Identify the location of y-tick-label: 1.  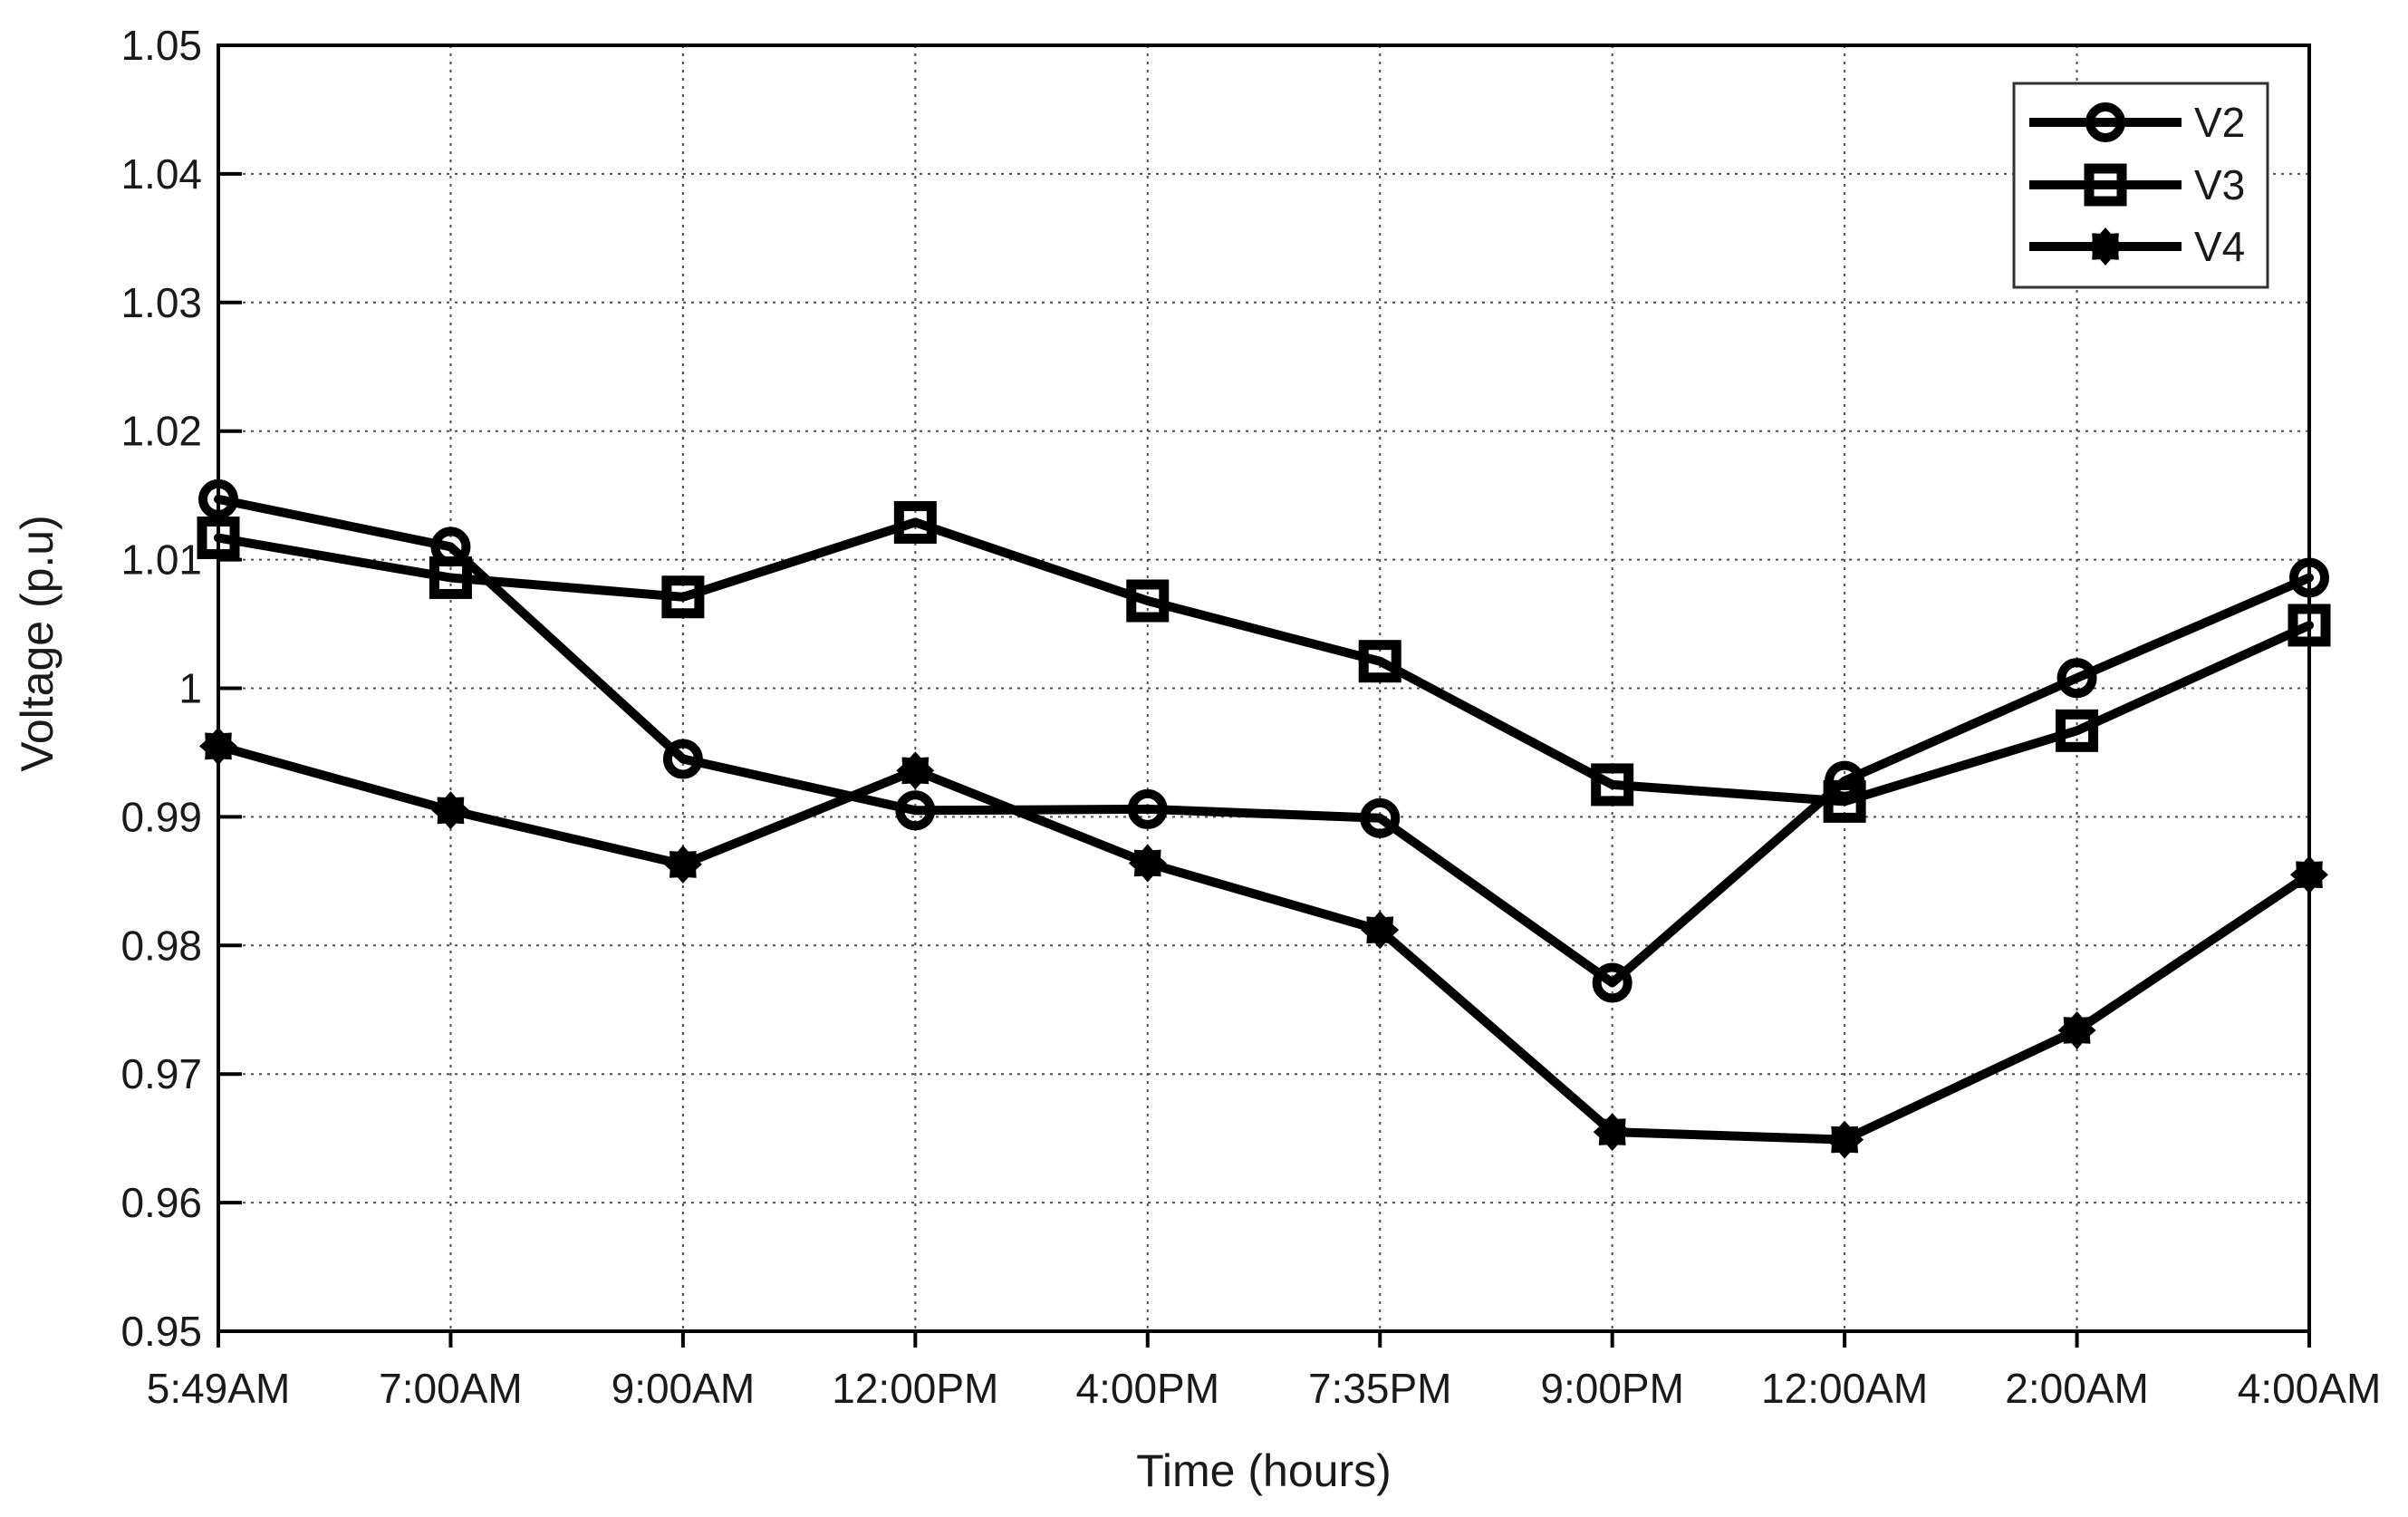
(190, 688).